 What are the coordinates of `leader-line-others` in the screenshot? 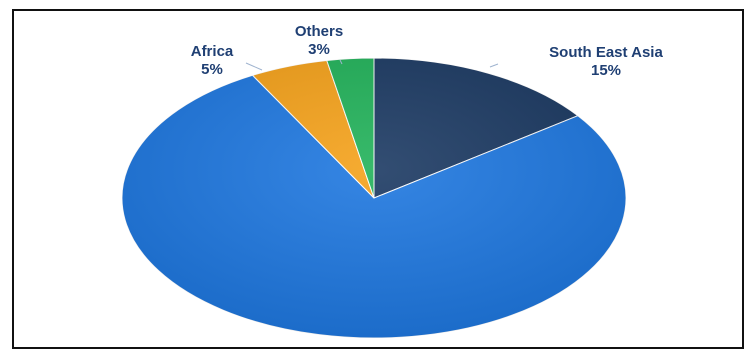 It's located at (341, 62).